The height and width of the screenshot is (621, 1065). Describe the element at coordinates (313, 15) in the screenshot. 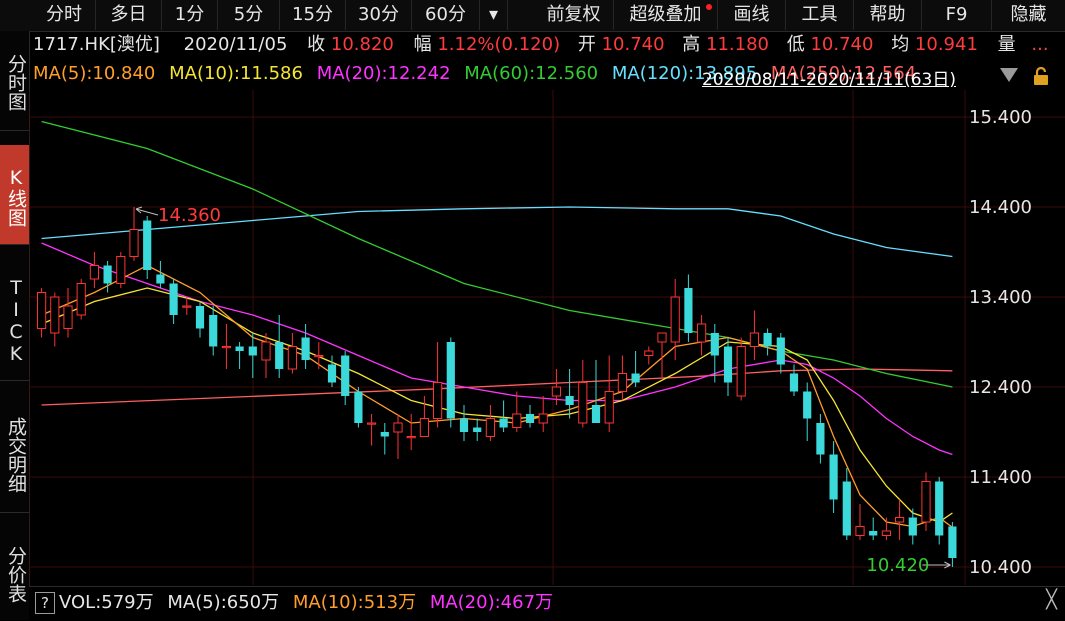

I see `tab-15min: 15分` at that location.